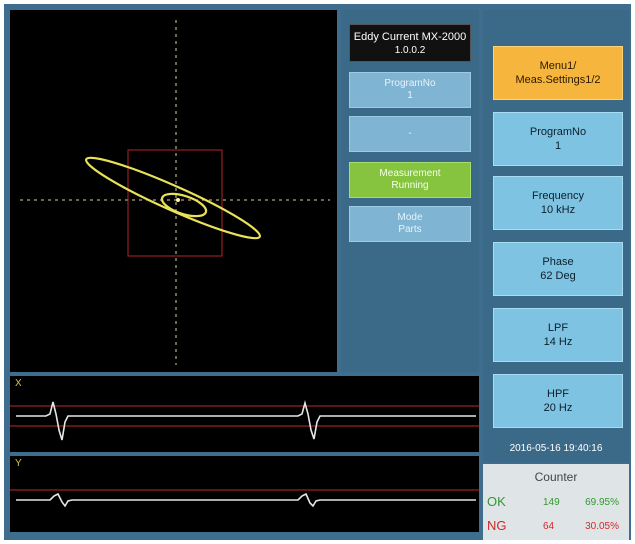  What do you see at coordinates (602, 502) in the screenshot?
I see `ok-percent: 69.95%` at bounding box center [602, 502].